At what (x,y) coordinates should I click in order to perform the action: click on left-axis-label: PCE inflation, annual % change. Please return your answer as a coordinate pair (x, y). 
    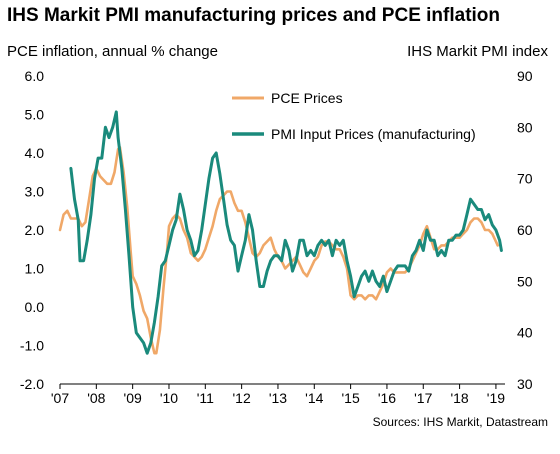
    Looking at the image, I should click on (112, 51).